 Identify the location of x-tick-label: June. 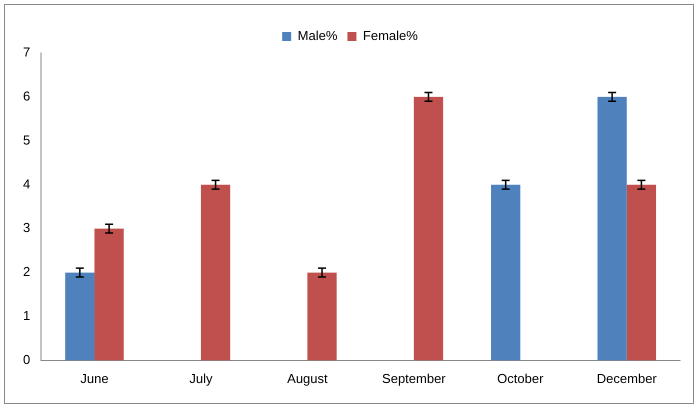
(94, 378).